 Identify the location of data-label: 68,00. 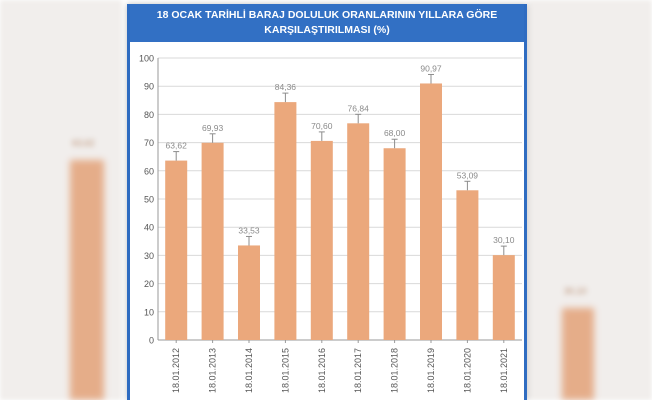
(395, 133).